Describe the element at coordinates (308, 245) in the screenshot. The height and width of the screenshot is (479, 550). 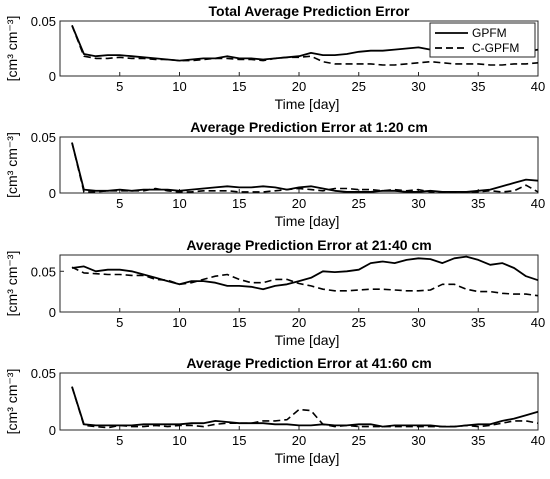
I see `chart-title: Average Prediction Error at 21:40 cm` at that location.